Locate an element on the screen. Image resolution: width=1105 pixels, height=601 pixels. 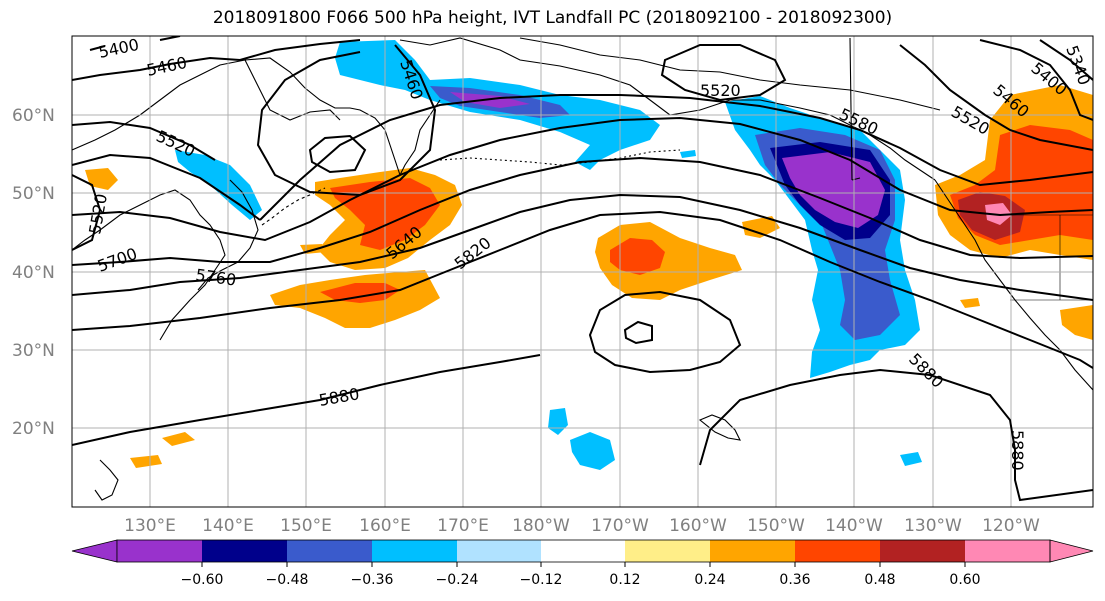
ivt-negative-plume-gulf-core is located at coordinates (833, 190).